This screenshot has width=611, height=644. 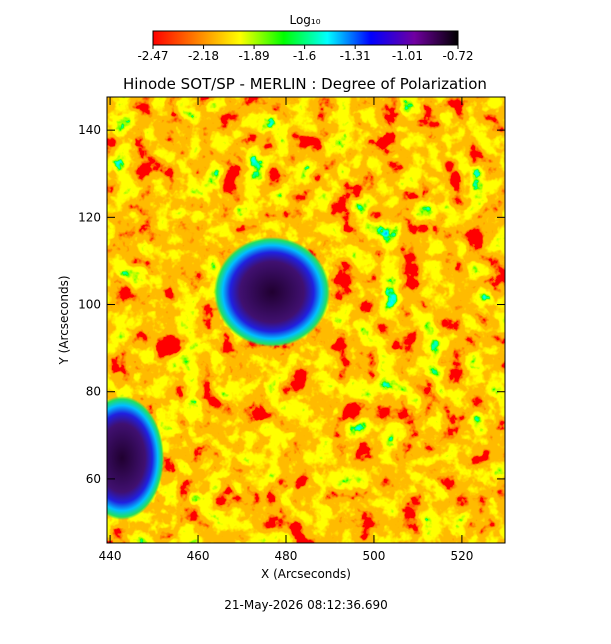 What do you see at coordinates (306, 605) in the screenshot?
I see `footer-date: 21-May-2026 08:12:36.690` at bounding box center [306, 605].